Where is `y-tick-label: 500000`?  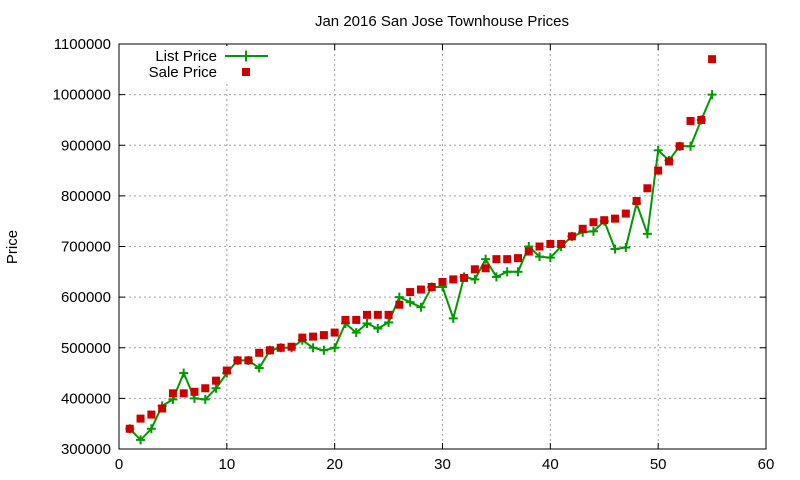
y-tick-label: 500000 is located at coordinates (86, 348).